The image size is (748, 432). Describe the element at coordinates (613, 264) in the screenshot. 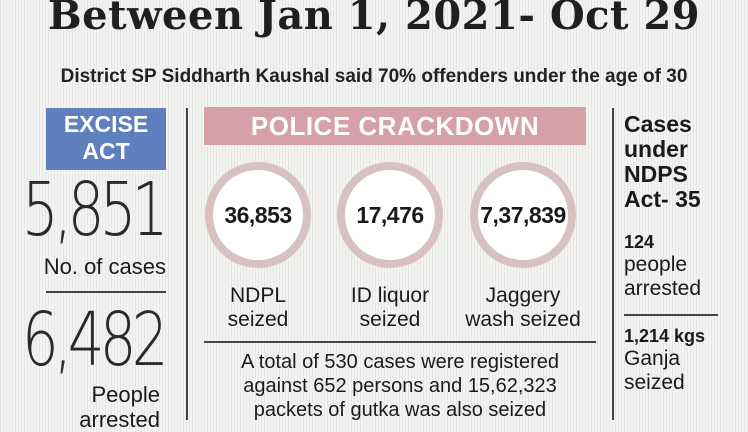

I see `divider-right` at that location.